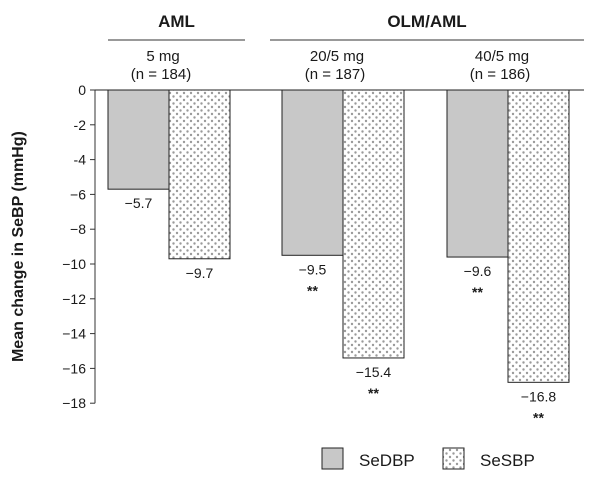  I want to click on data-label: −16.8, so click(539, 396).